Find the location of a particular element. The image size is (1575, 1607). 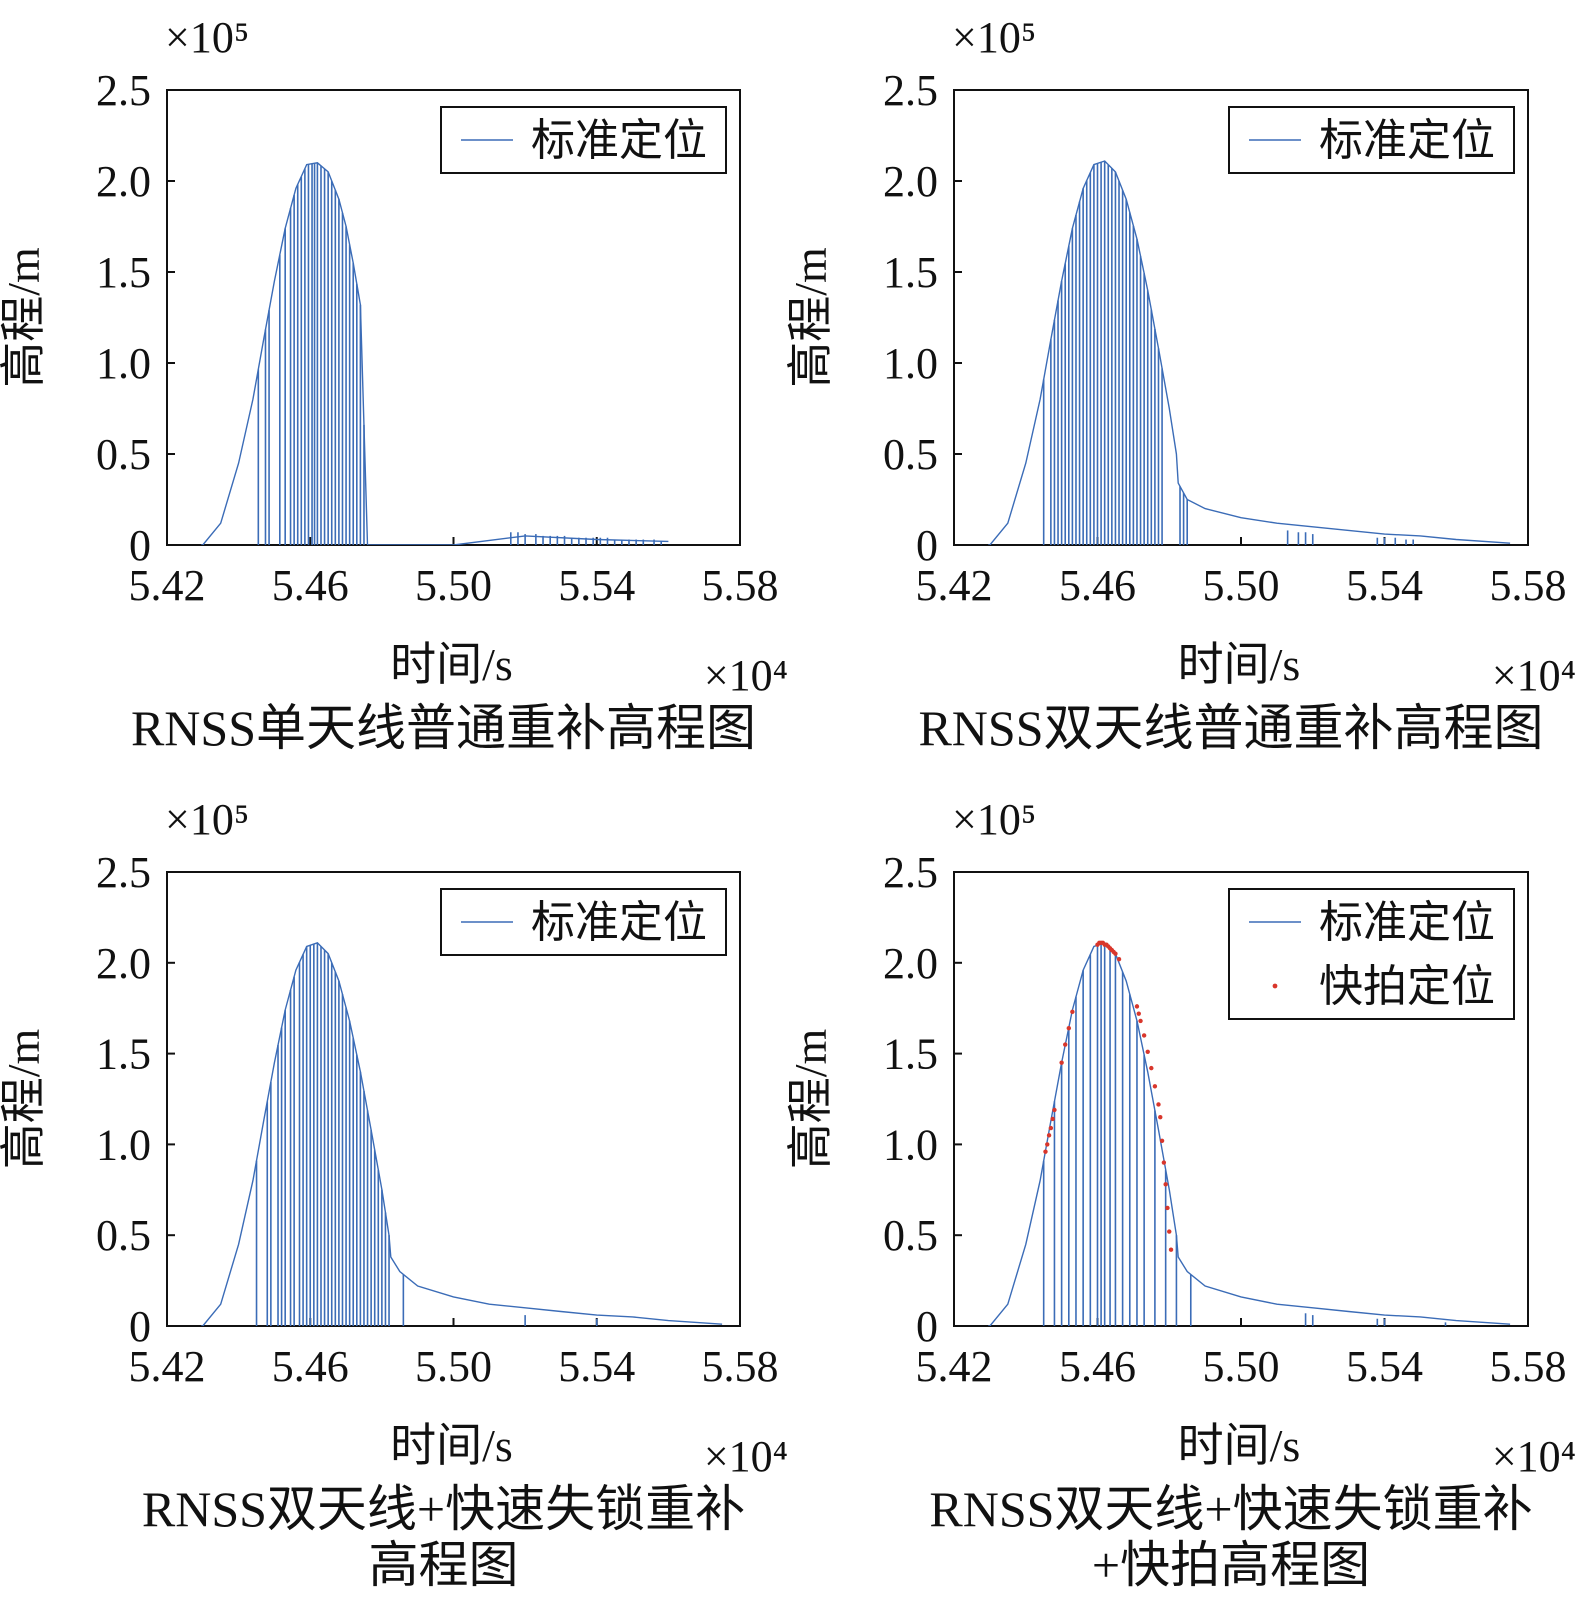

legend-label: 快拍定位 is located at coordinates (1407, 986).